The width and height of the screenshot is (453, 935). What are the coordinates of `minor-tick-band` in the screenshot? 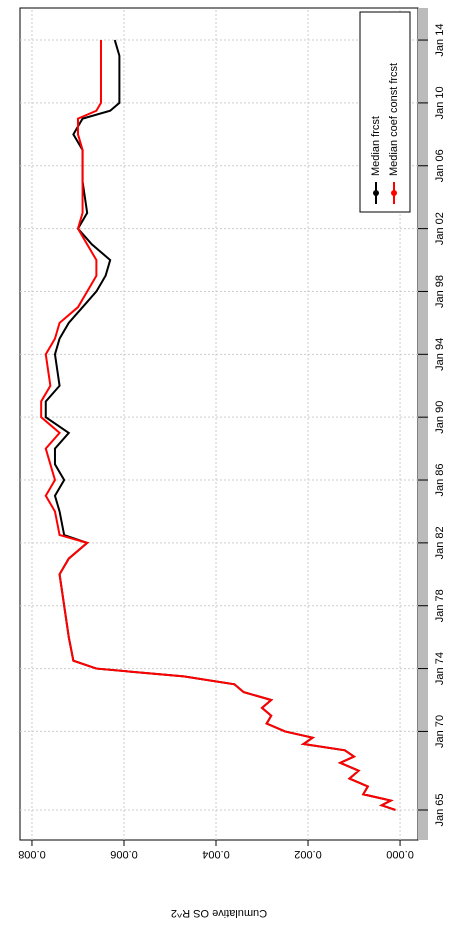 It's located at (423, 424).